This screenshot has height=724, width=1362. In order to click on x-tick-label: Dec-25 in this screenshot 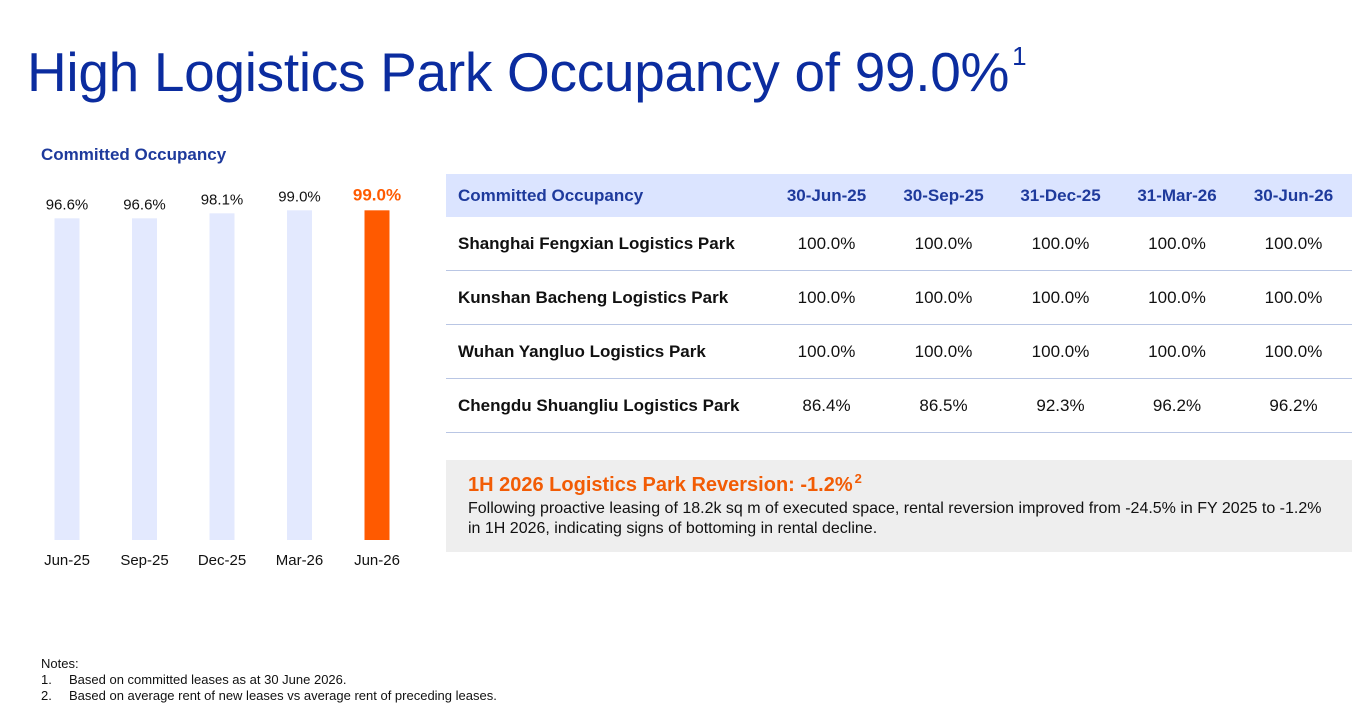, I will do `click(222, 560)`.